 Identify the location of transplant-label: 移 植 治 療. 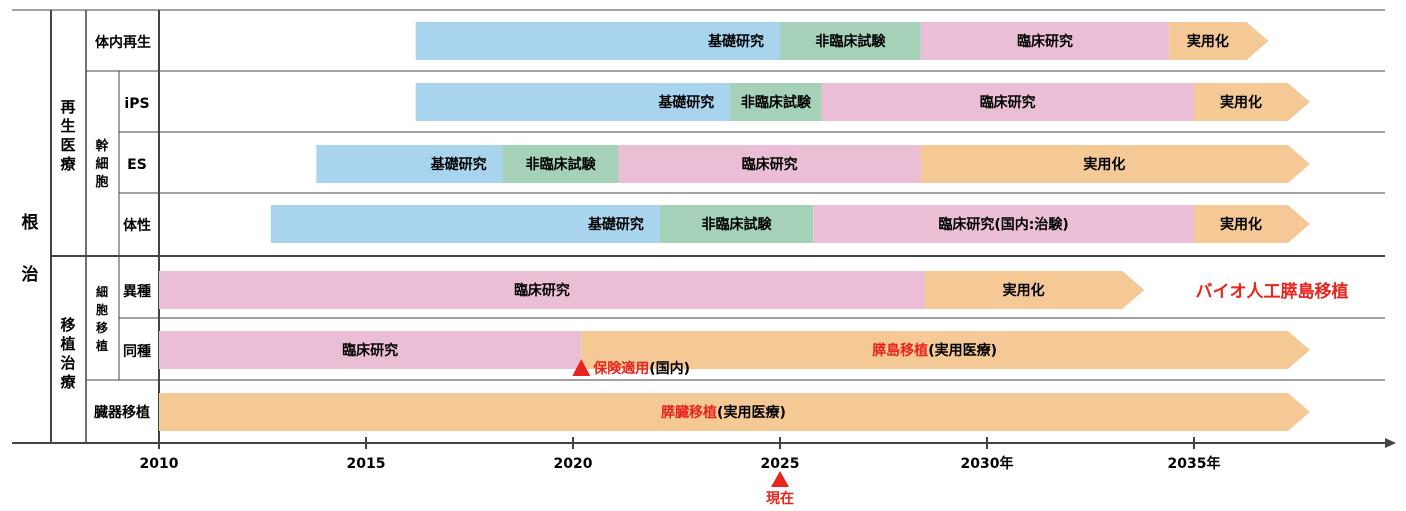
(68, 353).